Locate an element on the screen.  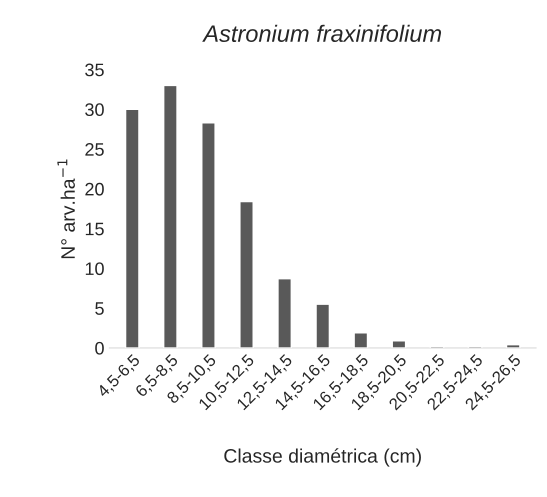
y-tick-label: 20 is located at coordinates (94, 189).